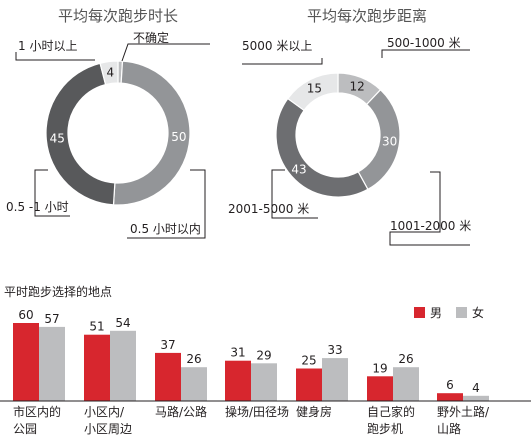  I want to click on leader-duration-half-to-one, so click(52, 193).